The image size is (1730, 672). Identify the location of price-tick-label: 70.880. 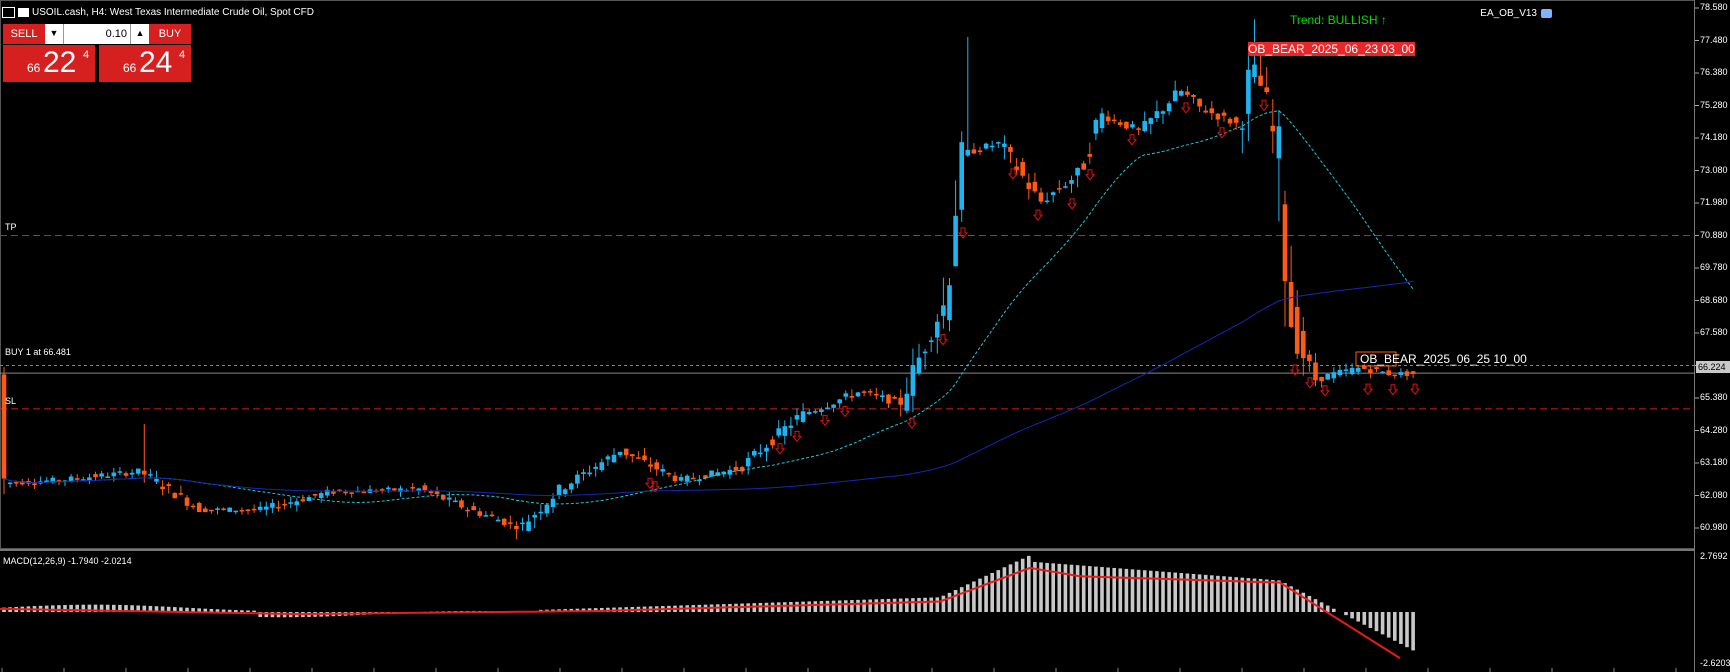
(1714, 234).